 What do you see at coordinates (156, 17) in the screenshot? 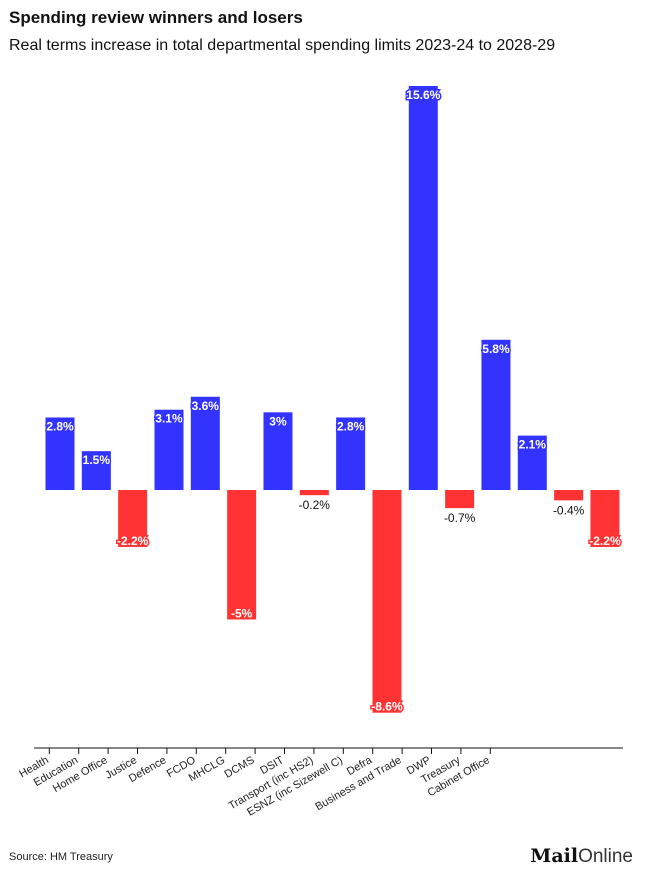
I see `chart-title: Spending review winners and losers` at bounding box center [156, 17].